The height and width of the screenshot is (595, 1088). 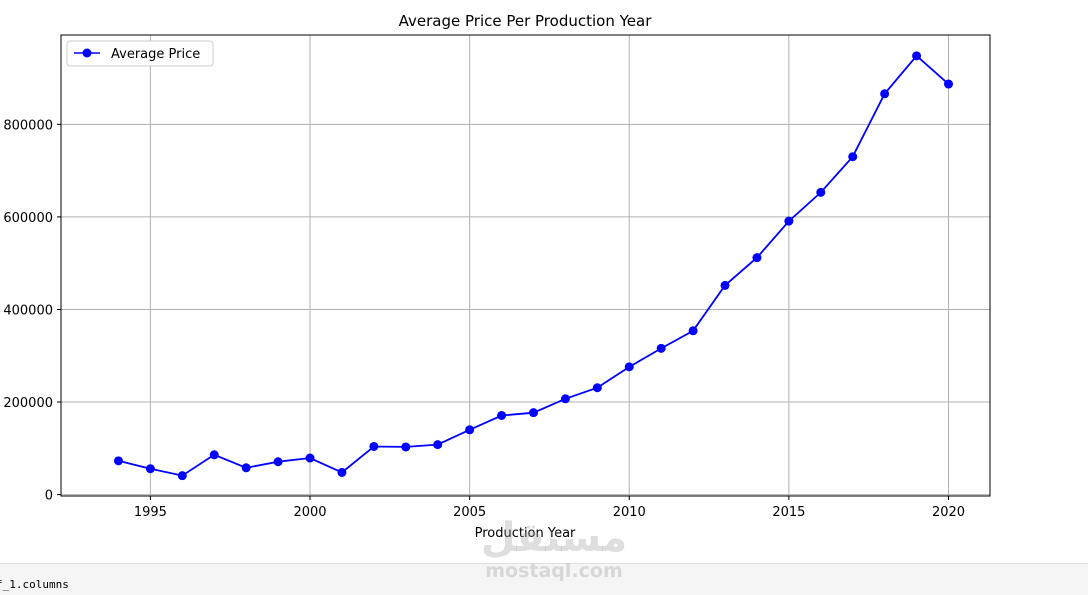 I want to click on y-tick-label: 400000, so click(x=28, y=310).